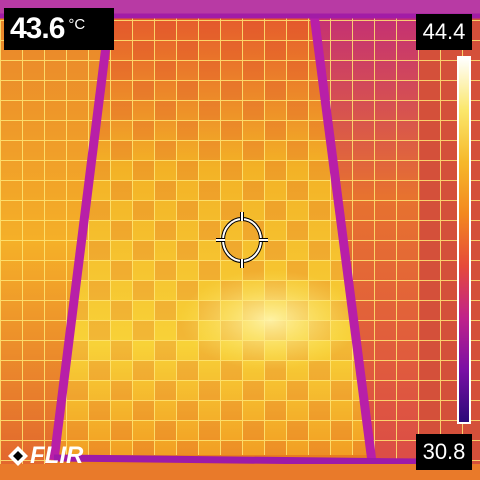  Describe the element at coordinates (240, 472) in the screenshot. I see `bottom-strip` at that location.